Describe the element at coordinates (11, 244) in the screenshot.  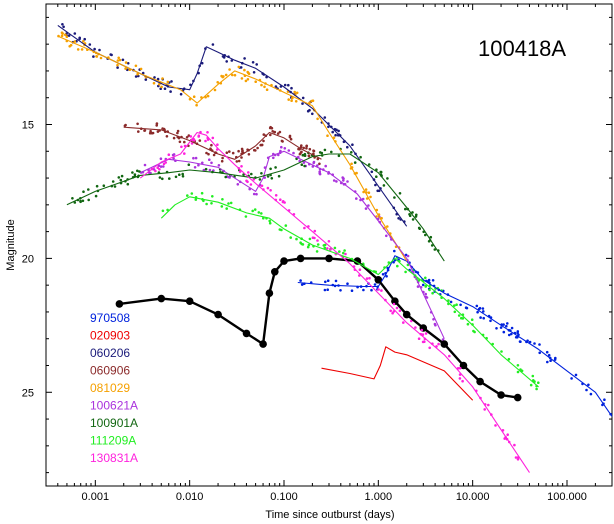
I see `y-axis-label: Magnitude` at that location.